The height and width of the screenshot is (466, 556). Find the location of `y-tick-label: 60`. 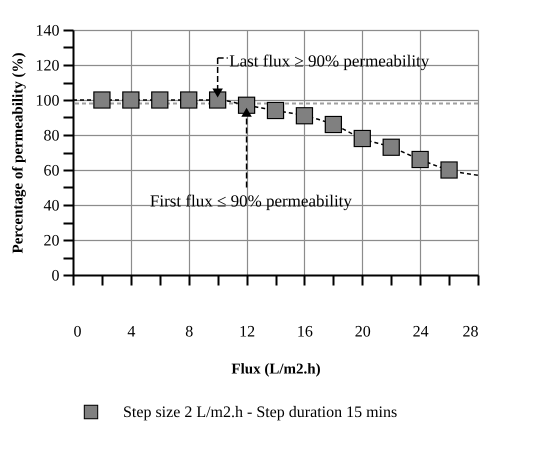

y-tick-label: 60 is located at coordinates (52, 171).